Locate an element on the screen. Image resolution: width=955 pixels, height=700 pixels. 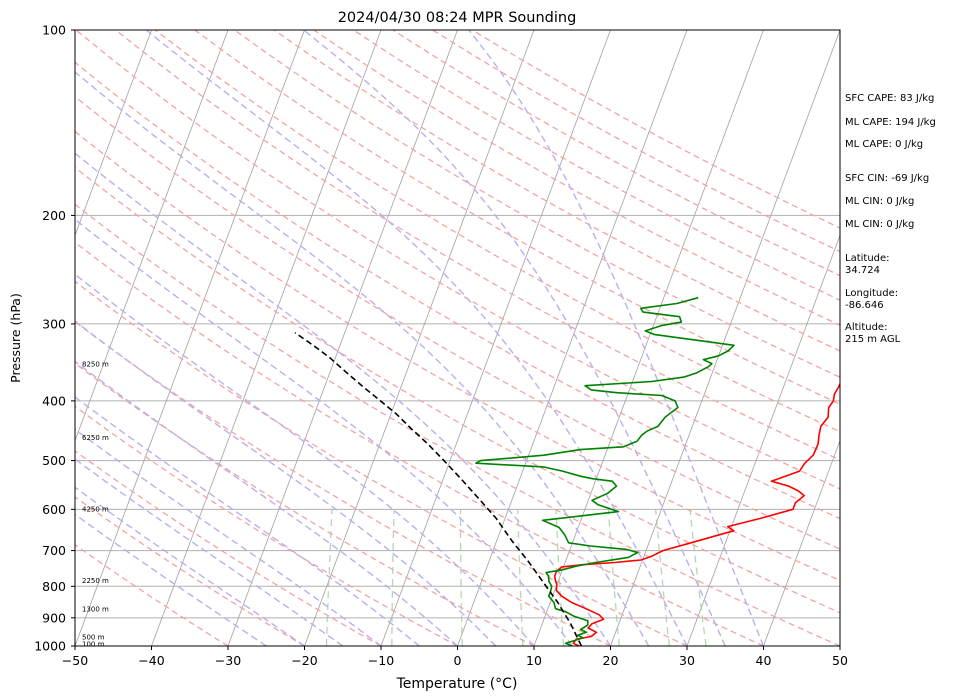
y-tick-label: 300 is located at coordinates (54, 323).